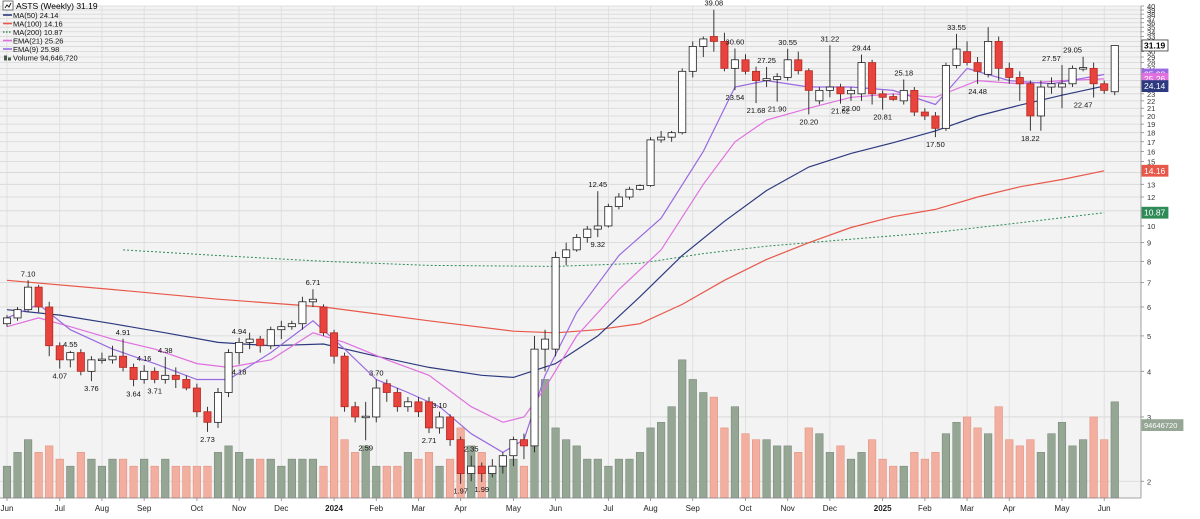 This screenshot has height=519, width=1200. Describe the element at coordinates (1151, 108) in the screenshot. I see `y-tick-label: 21` at that location.